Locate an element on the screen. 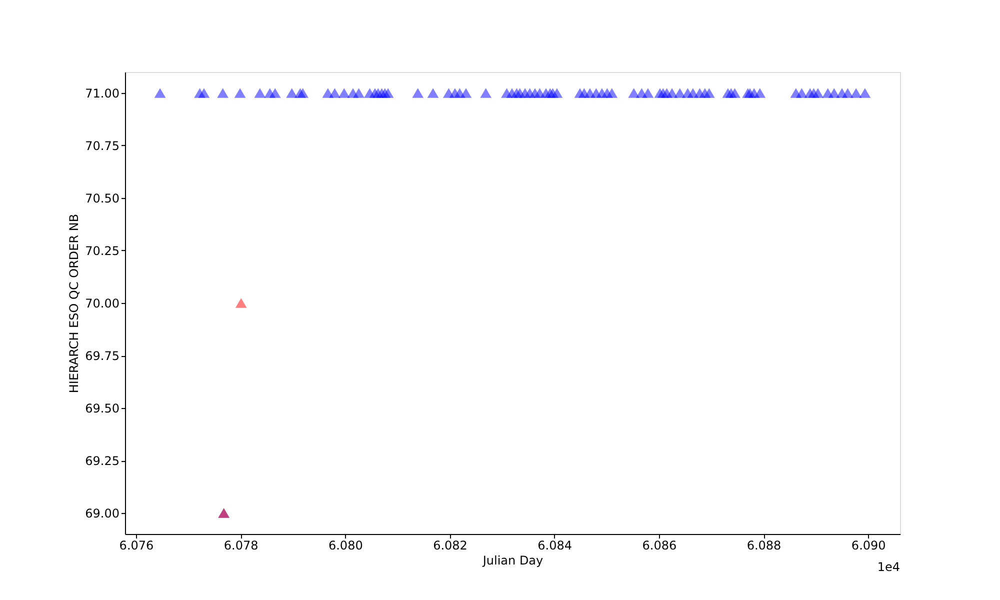 The width and height of the screenshot is (1000, 600). y-tick-label: 69.50 is located at coordinates (102, 409).